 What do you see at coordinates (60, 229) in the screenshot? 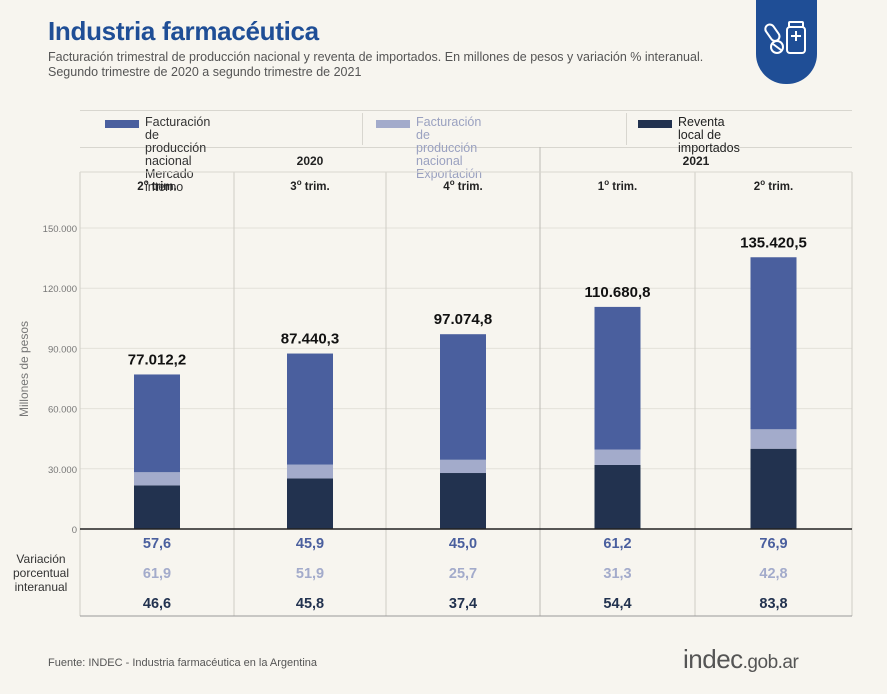
I see `y-tick-label: 150.000` at bounding box center [60, 229].